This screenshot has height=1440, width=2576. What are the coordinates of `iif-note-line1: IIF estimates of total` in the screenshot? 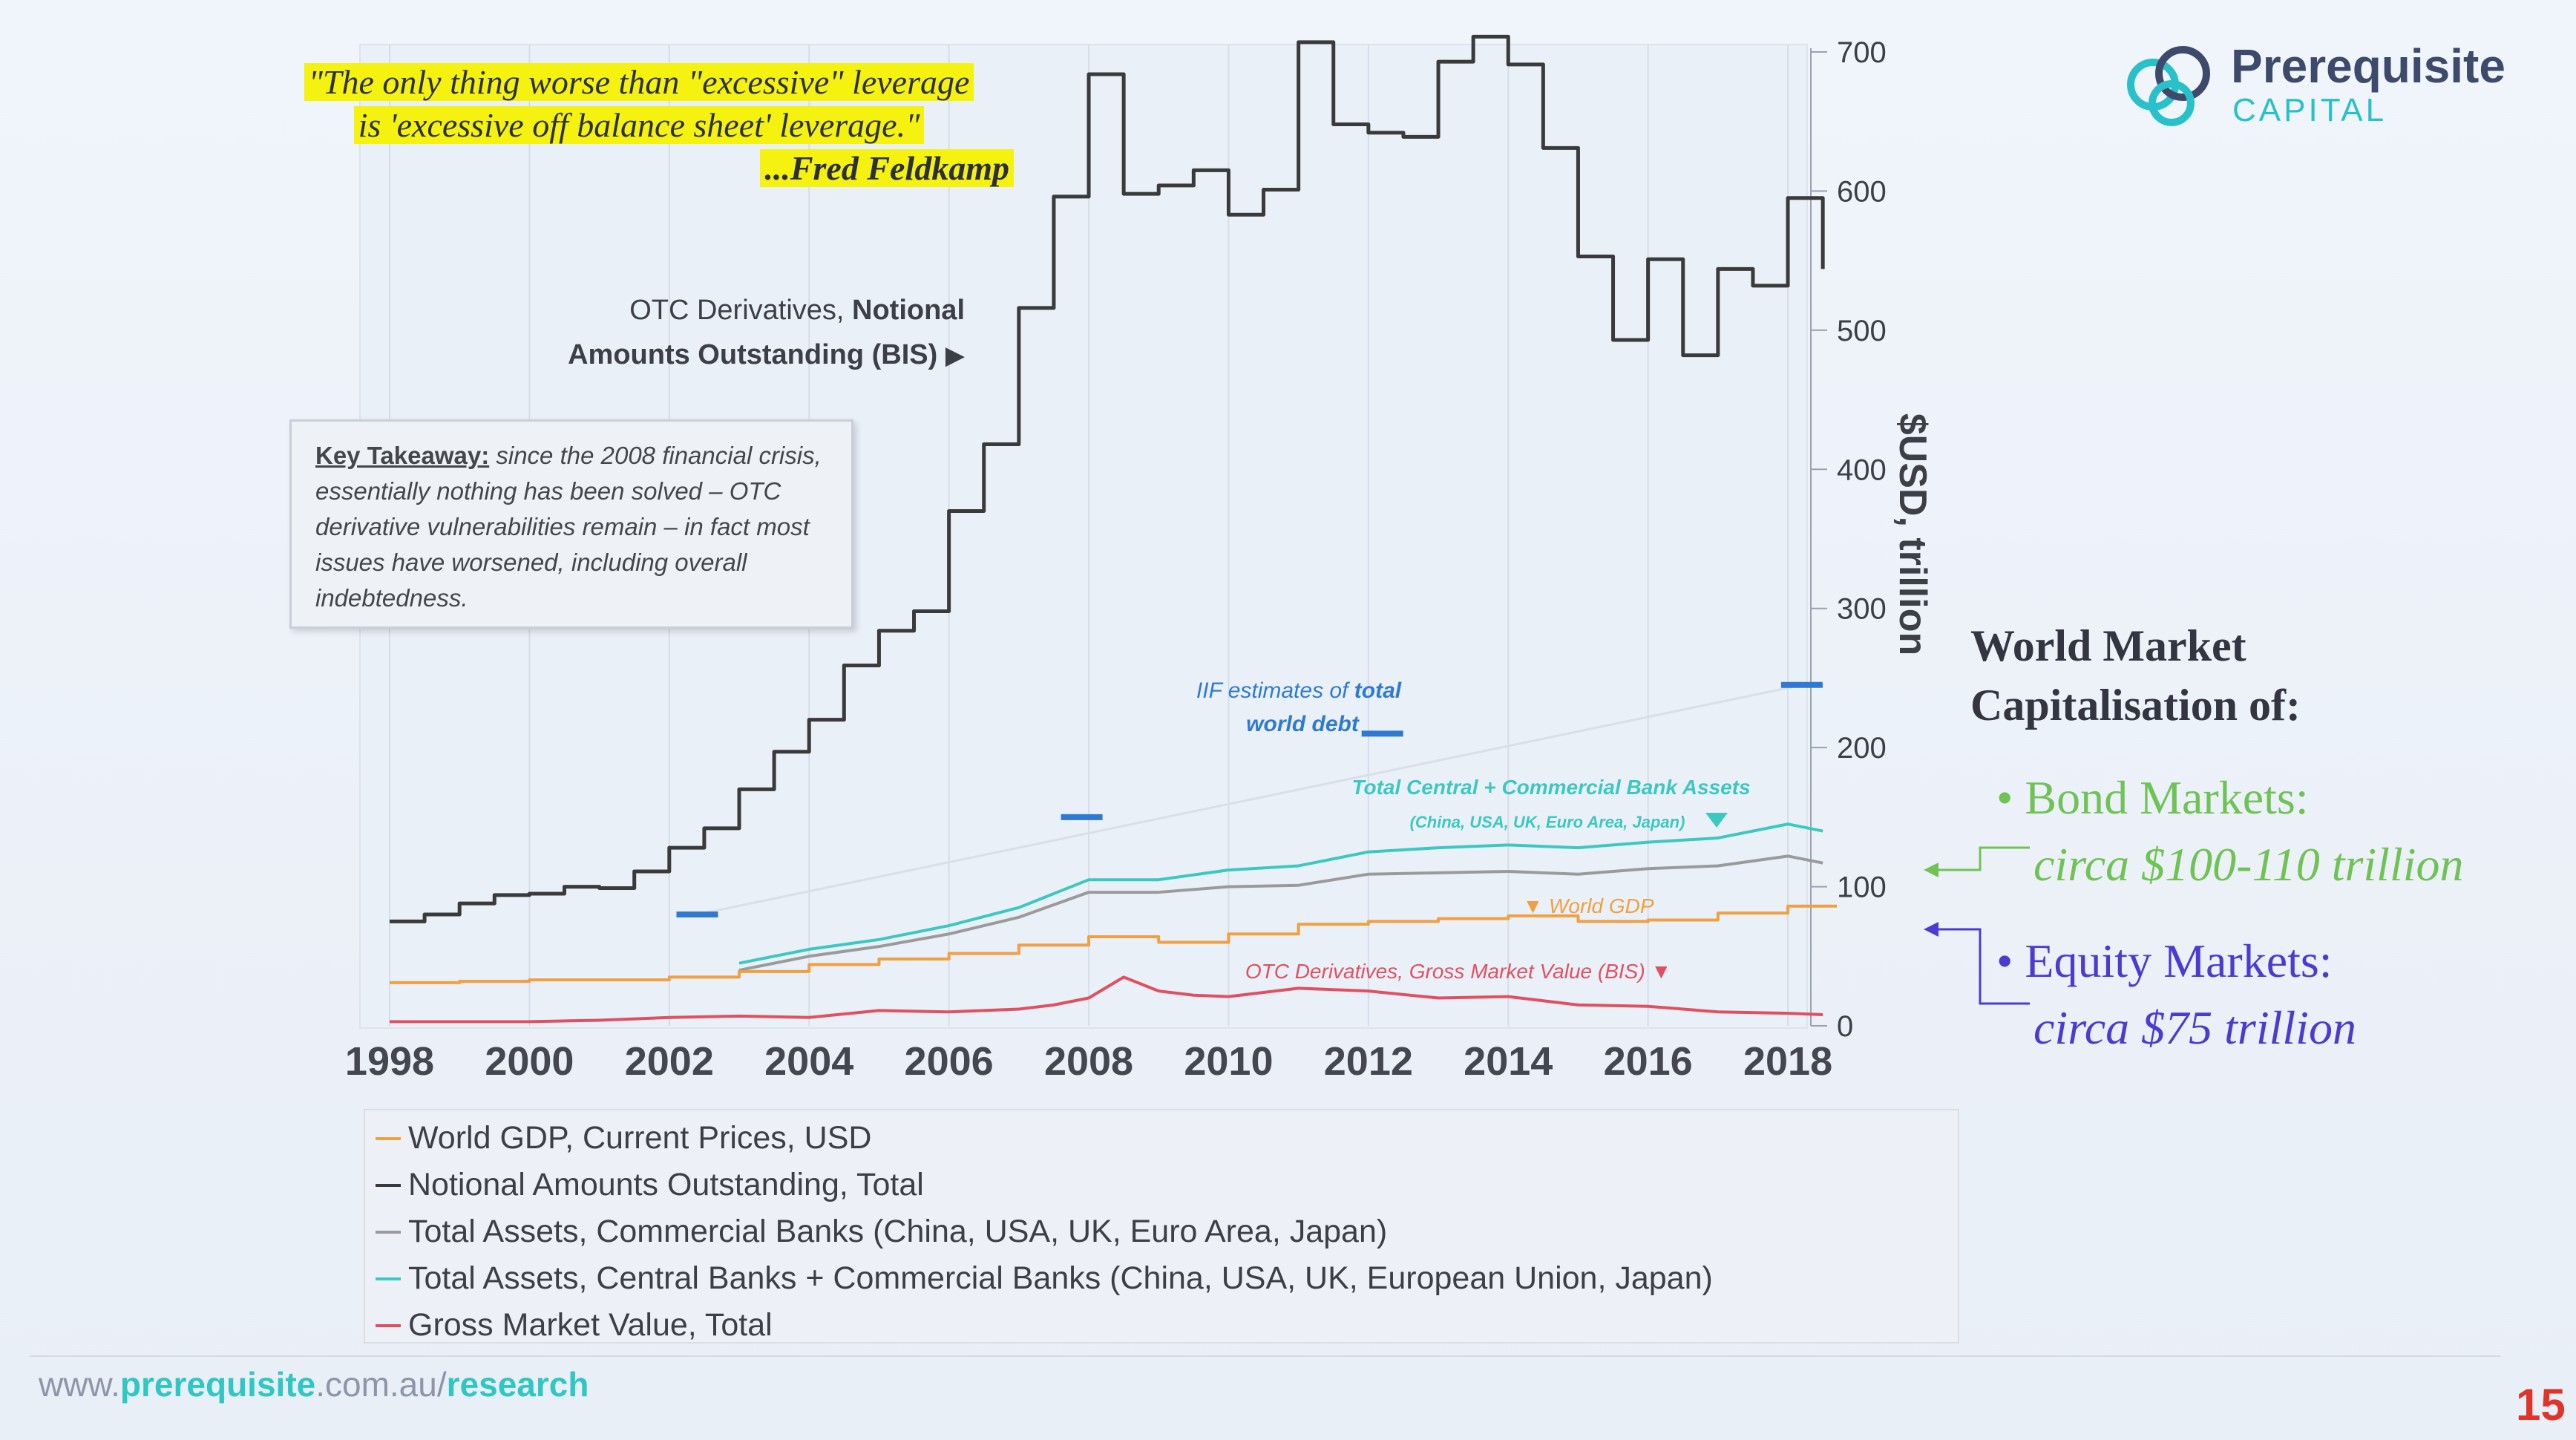 It's located at (1299, 690).